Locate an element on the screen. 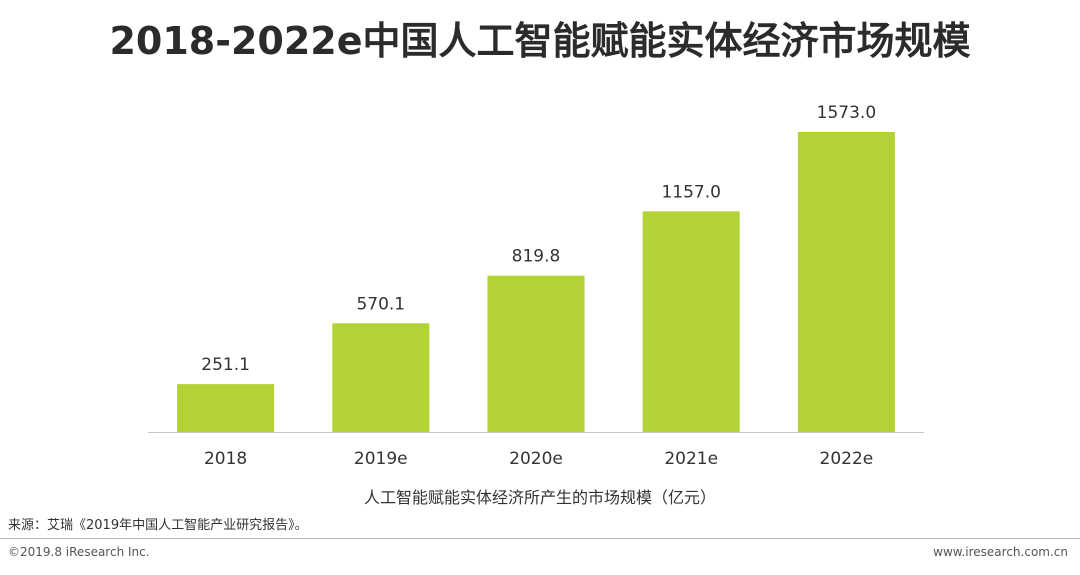  legend-label: 人工智能赋能实体经济所产生的市场规模（亿元） is located at coordinates (539, 497).